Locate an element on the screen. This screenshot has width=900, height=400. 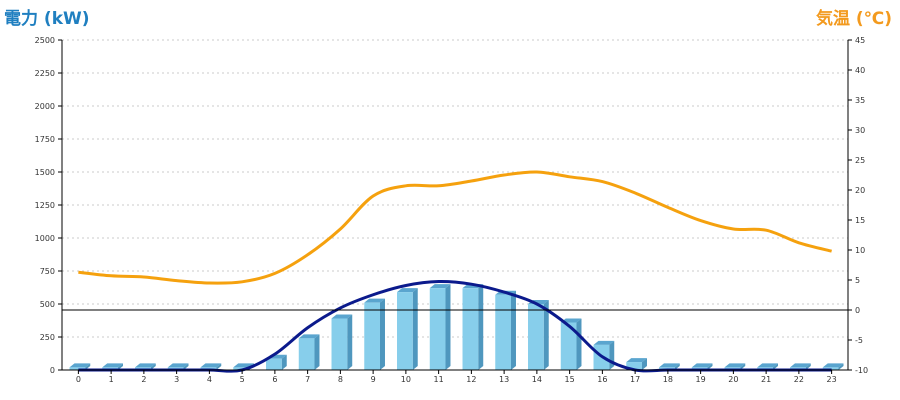
left-tick-label: 2250 is located at coordinates (45, 73).